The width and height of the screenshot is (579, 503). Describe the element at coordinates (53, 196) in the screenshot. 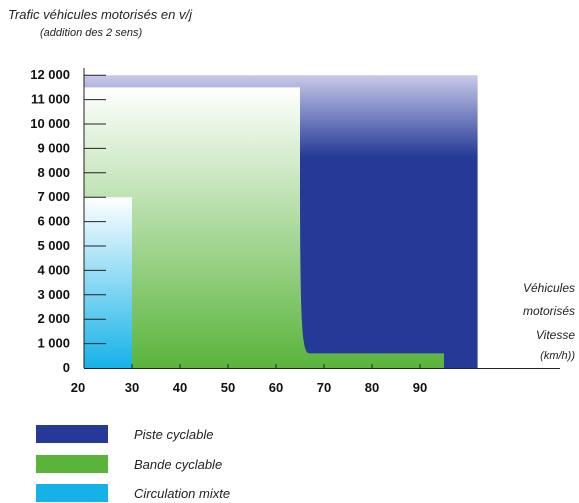

I see `y-tick-label: 7 000` at that location.